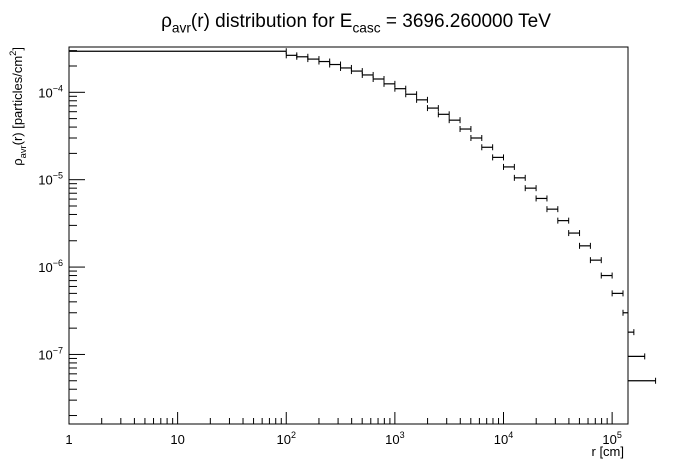  What do you see at coordinates (58, 263) in the screenshot?
I see `y-tick-exponent: −6` at bounding box center [58, 263].